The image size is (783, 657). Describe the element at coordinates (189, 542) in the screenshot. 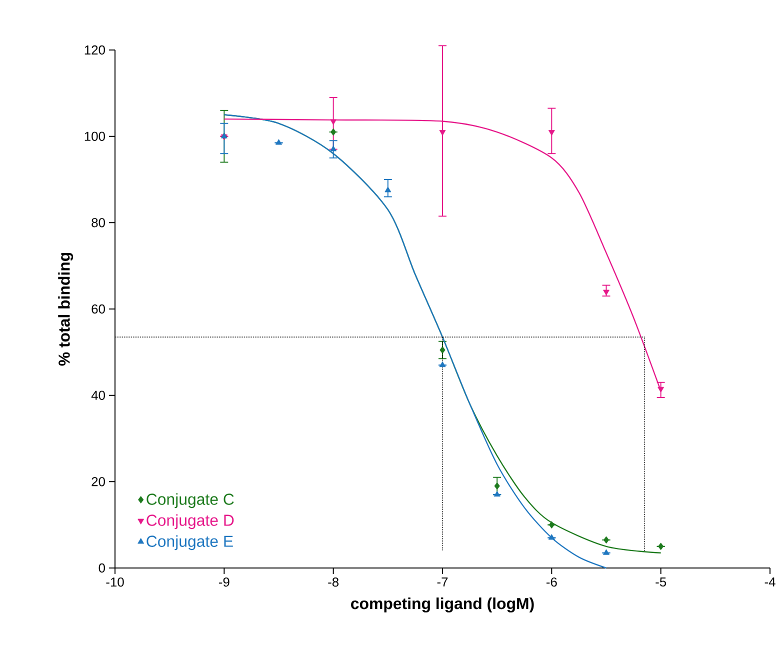

I see `legend-label: Conjugate E` at that location.